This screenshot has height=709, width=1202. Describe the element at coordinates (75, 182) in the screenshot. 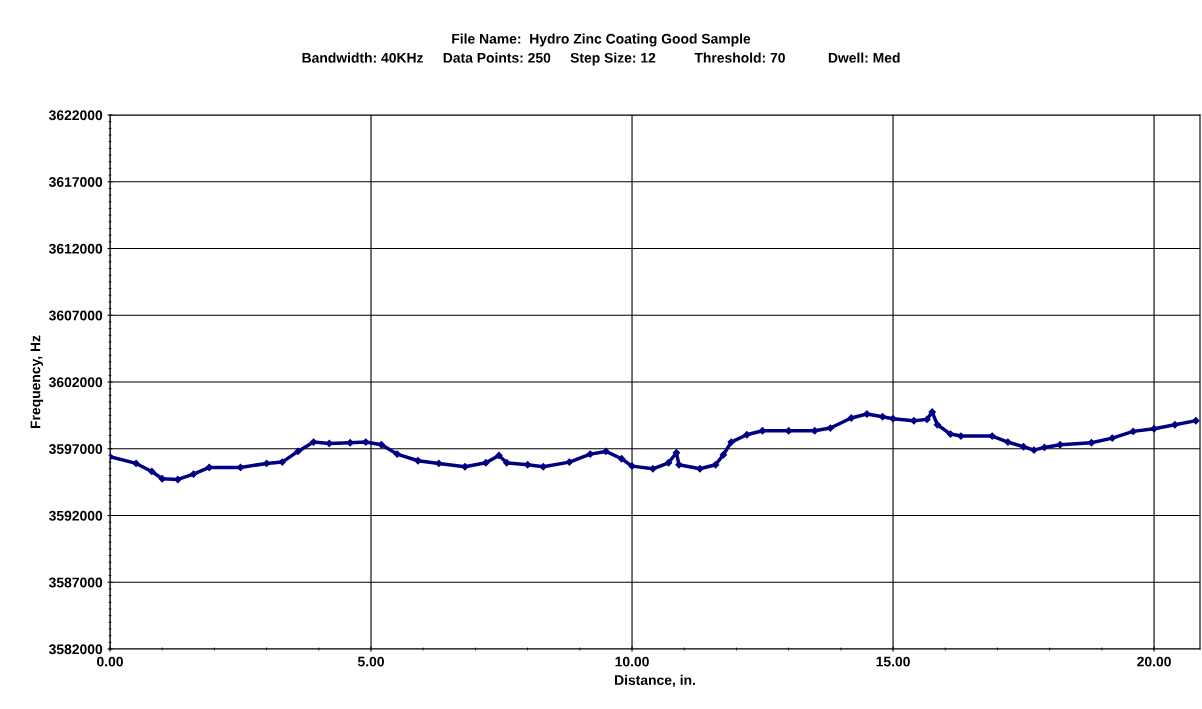

I see `y-tick-label: 3617000` at that location.